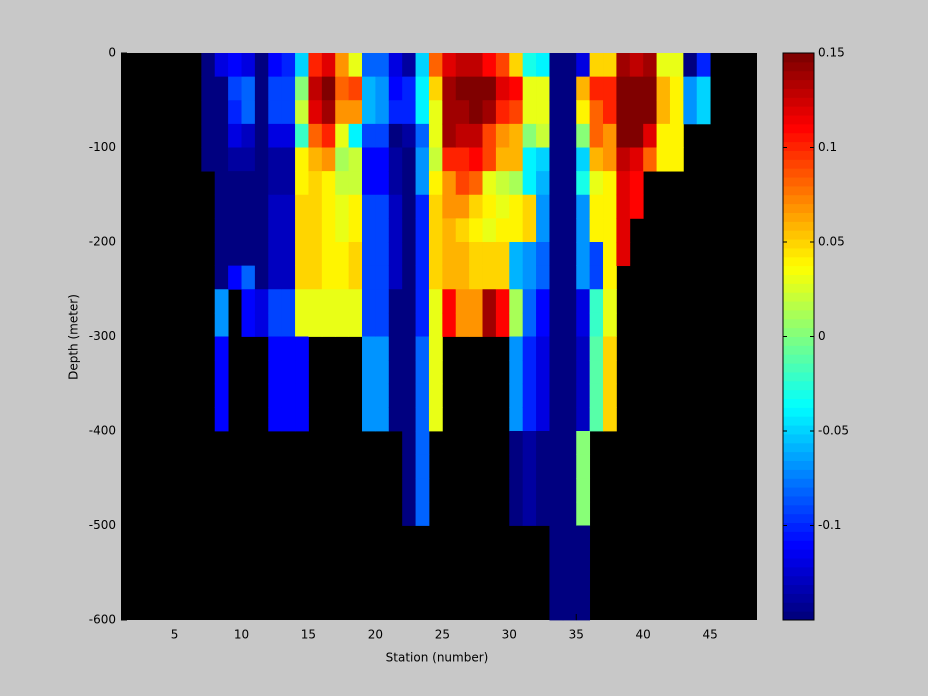  What do you see at coordinates (437, 658) in the screenshot?
I see `x-axis-label: Station (number)` at bounding box center [437, 658].